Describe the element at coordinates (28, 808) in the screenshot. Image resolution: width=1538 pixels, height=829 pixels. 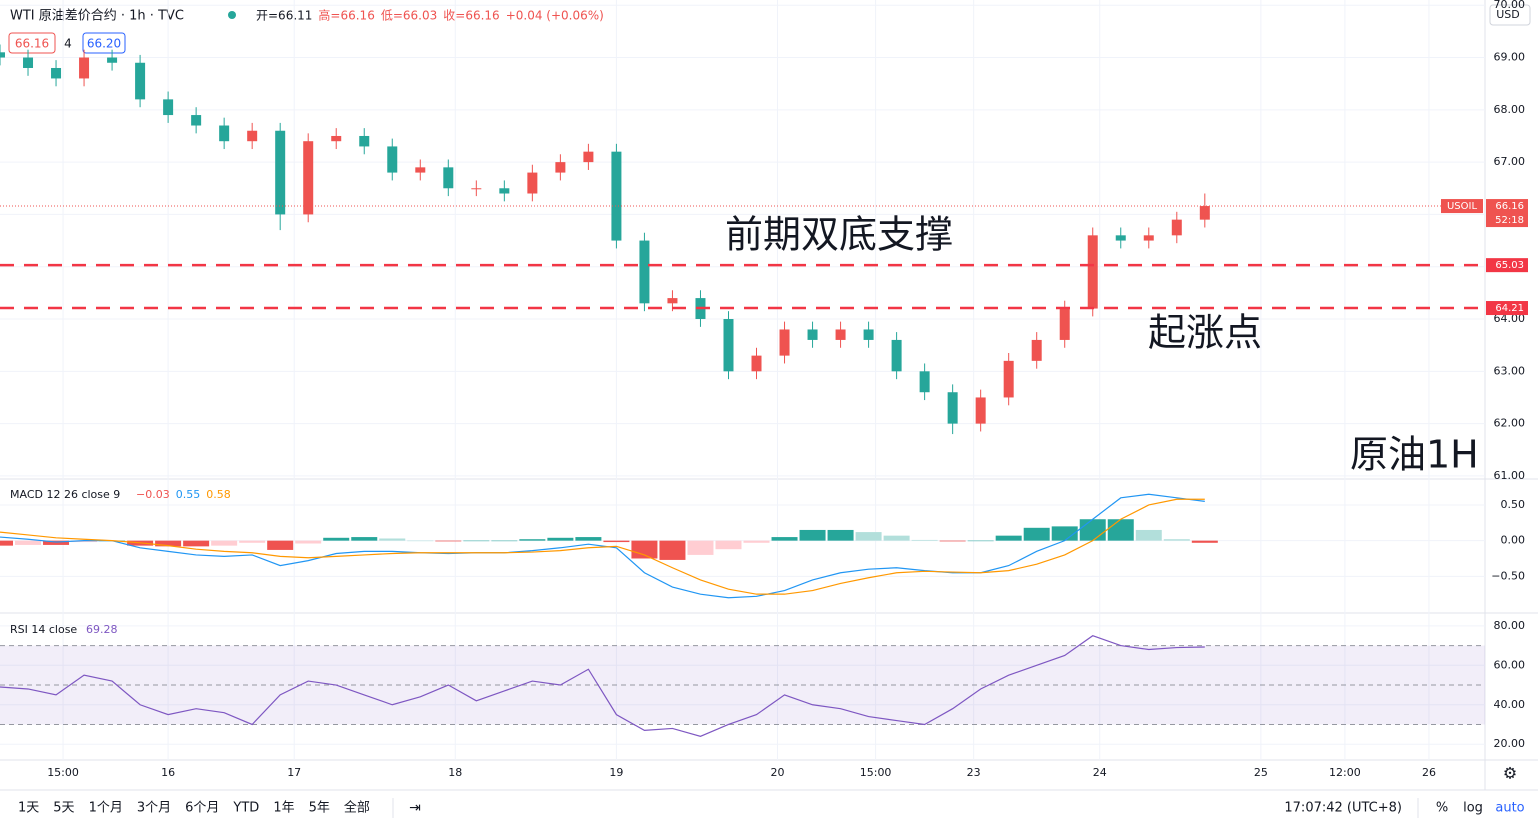
I see `range-button: 1天` at that location.